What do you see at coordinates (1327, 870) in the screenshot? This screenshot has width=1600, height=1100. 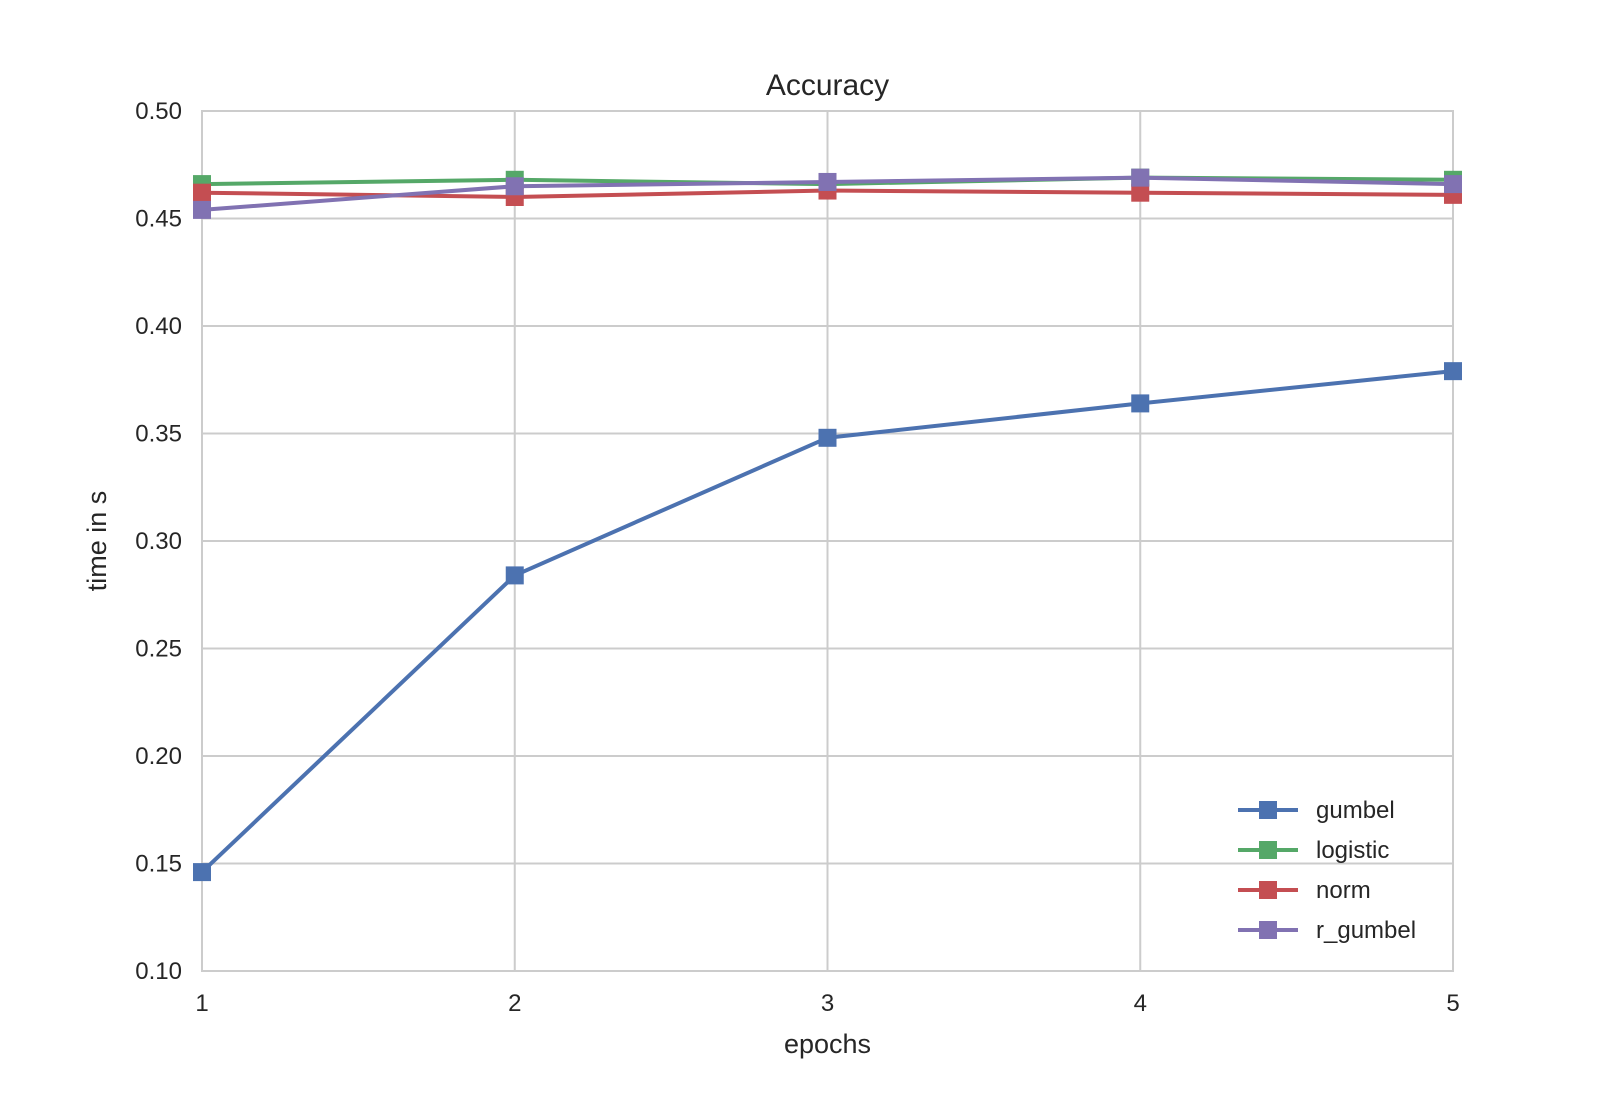 I see `legend: gumbel logistic norm r_gumbel` at bounding box center [1327, 870].